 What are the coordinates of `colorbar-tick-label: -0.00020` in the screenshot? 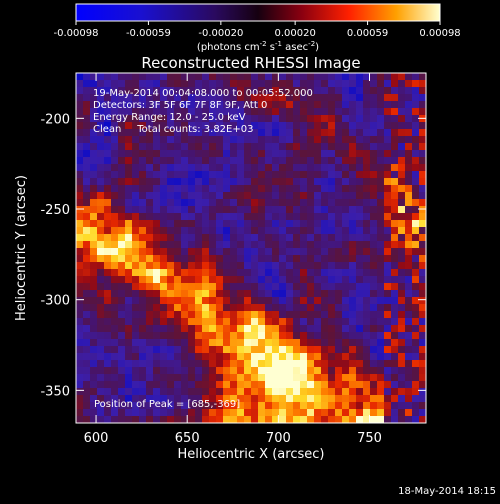 It's located at (220, 33).